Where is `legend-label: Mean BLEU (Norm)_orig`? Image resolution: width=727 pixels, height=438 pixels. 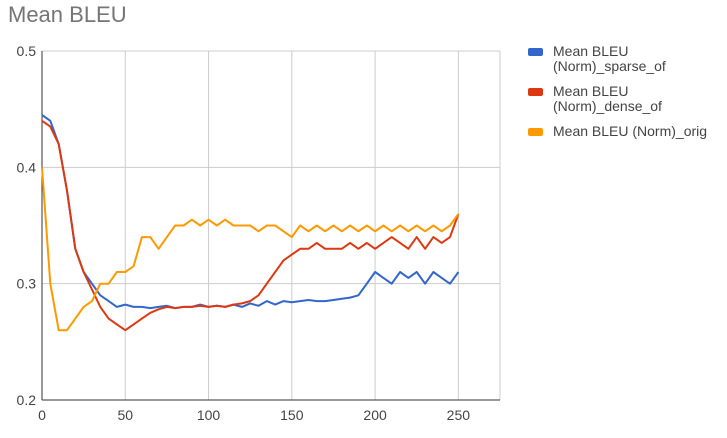
legend-label: Mean BLEU (Norm)_orig is located at coordinates (630, 131).